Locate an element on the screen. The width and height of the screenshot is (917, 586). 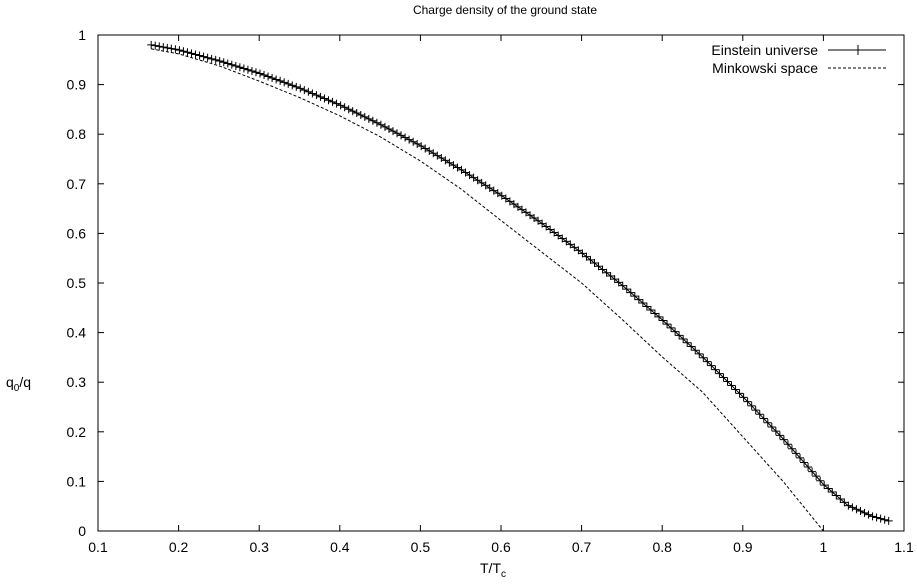
y-tick-label: 0.9 is located at coordinates (77, 85).